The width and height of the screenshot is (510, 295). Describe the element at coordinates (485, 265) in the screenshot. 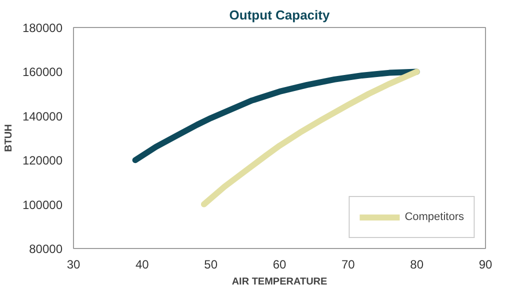

I see `x-tick-label: 90` at that location.